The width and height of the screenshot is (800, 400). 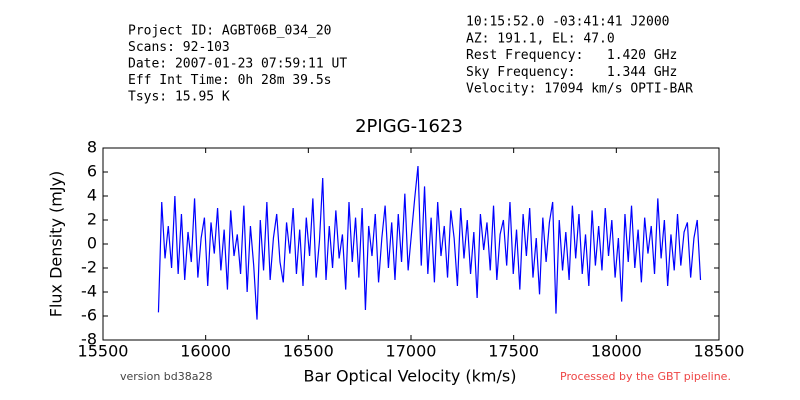 I want to click on header-line: Scans: 92-103, so click(x=179, y=47).